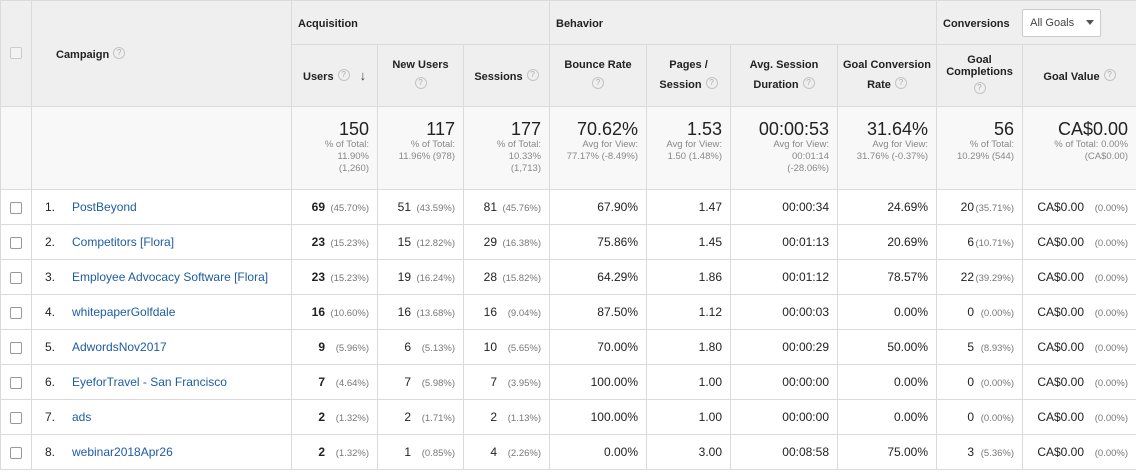 The height and width of the screenshot is (472, 1136). I want to click on select-all-checkbox, so click(16, 53).